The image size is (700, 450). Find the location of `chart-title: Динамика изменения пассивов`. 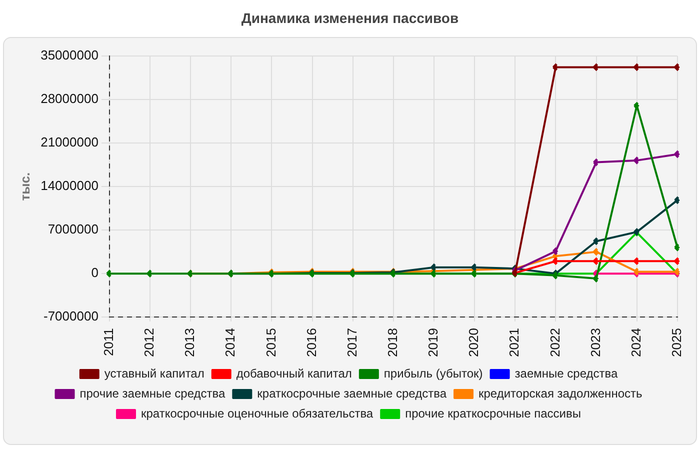

chart-title: Динамика изменения пассивов is located at coordinates (350, 18).